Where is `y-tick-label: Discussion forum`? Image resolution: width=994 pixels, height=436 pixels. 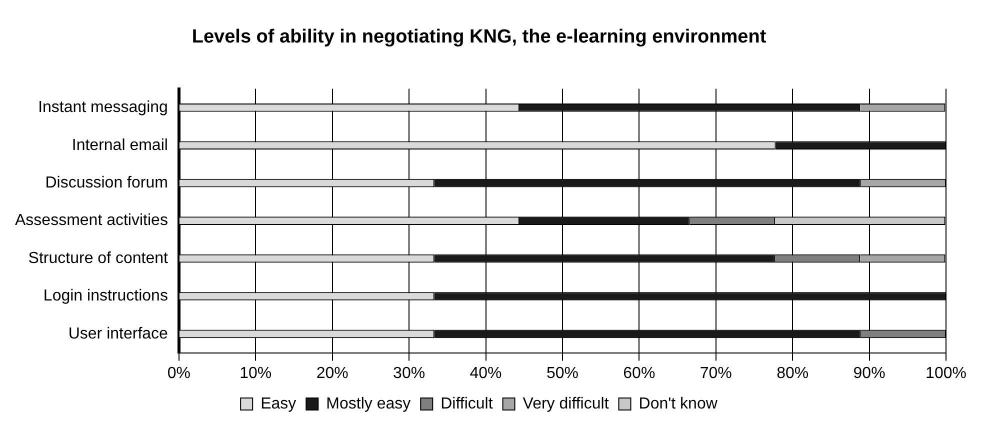 y-tick-label: Discussion forum is located at coordinates (106, 183).